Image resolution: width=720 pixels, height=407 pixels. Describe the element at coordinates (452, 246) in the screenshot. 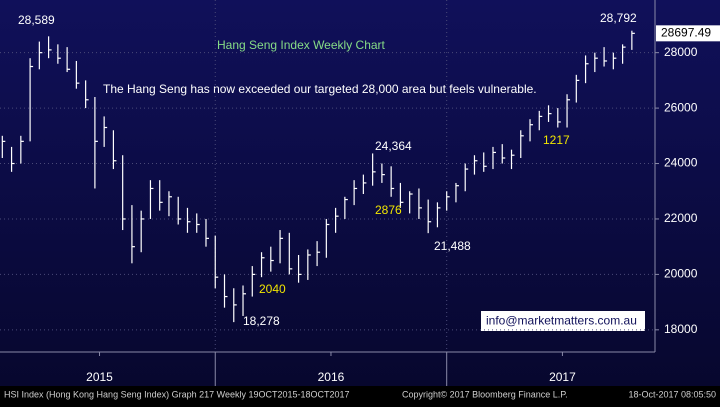

I see `annotation: 21,488` at that location.